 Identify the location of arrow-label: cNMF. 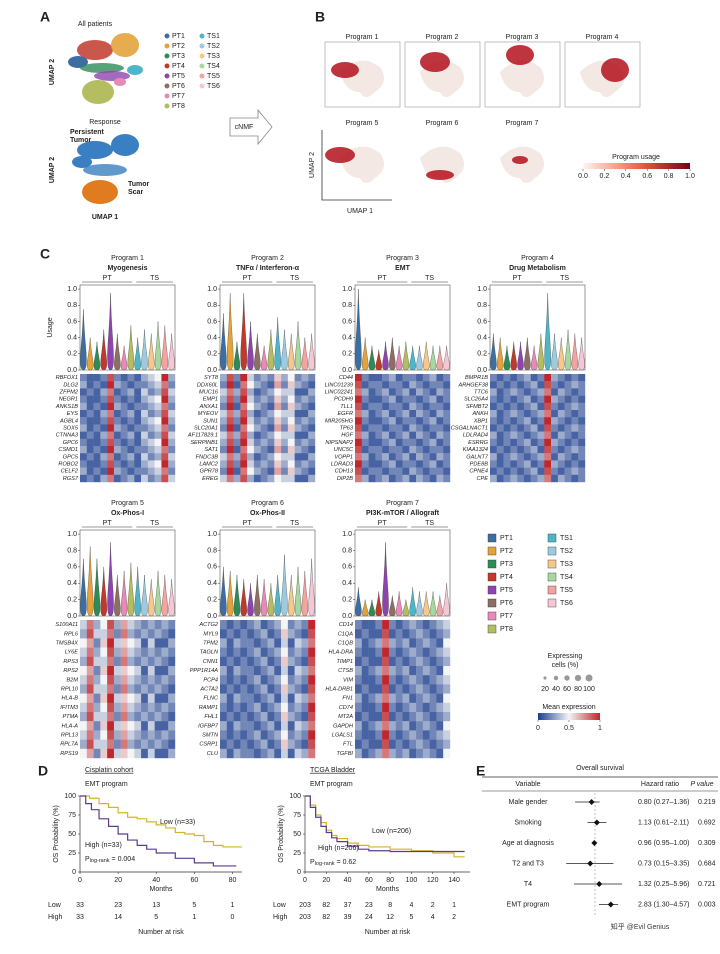
(244, 127).